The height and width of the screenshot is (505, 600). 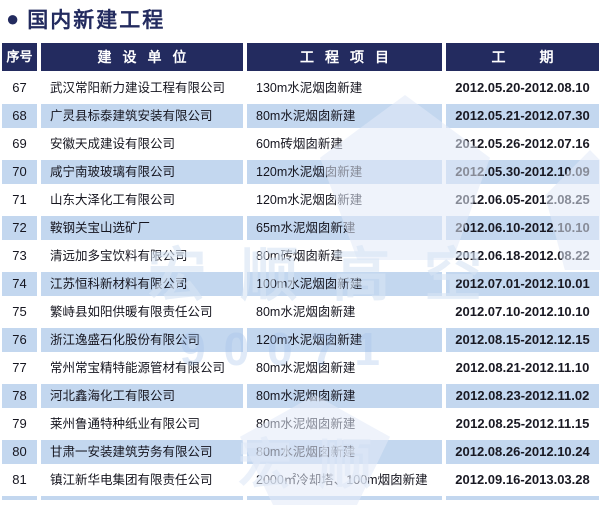 I want to click on row-project: 80m砖烟囱新建, so click(x=299, y=256).